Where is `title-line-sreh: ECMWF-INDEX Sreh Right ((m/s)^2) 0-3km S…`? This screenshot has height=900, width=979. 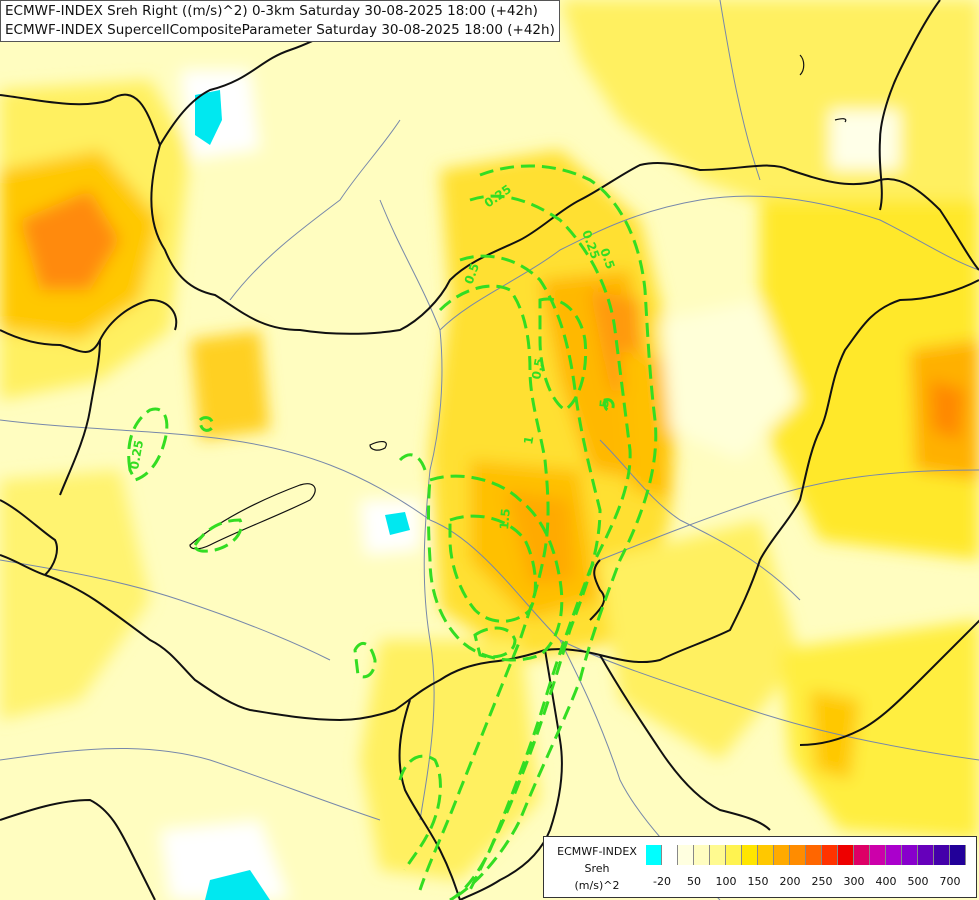 title-line-sreh: ECMWF-INDEX Sreh Right ((m/s)^2) 0-3km S… is located at coordinates (271, 11).